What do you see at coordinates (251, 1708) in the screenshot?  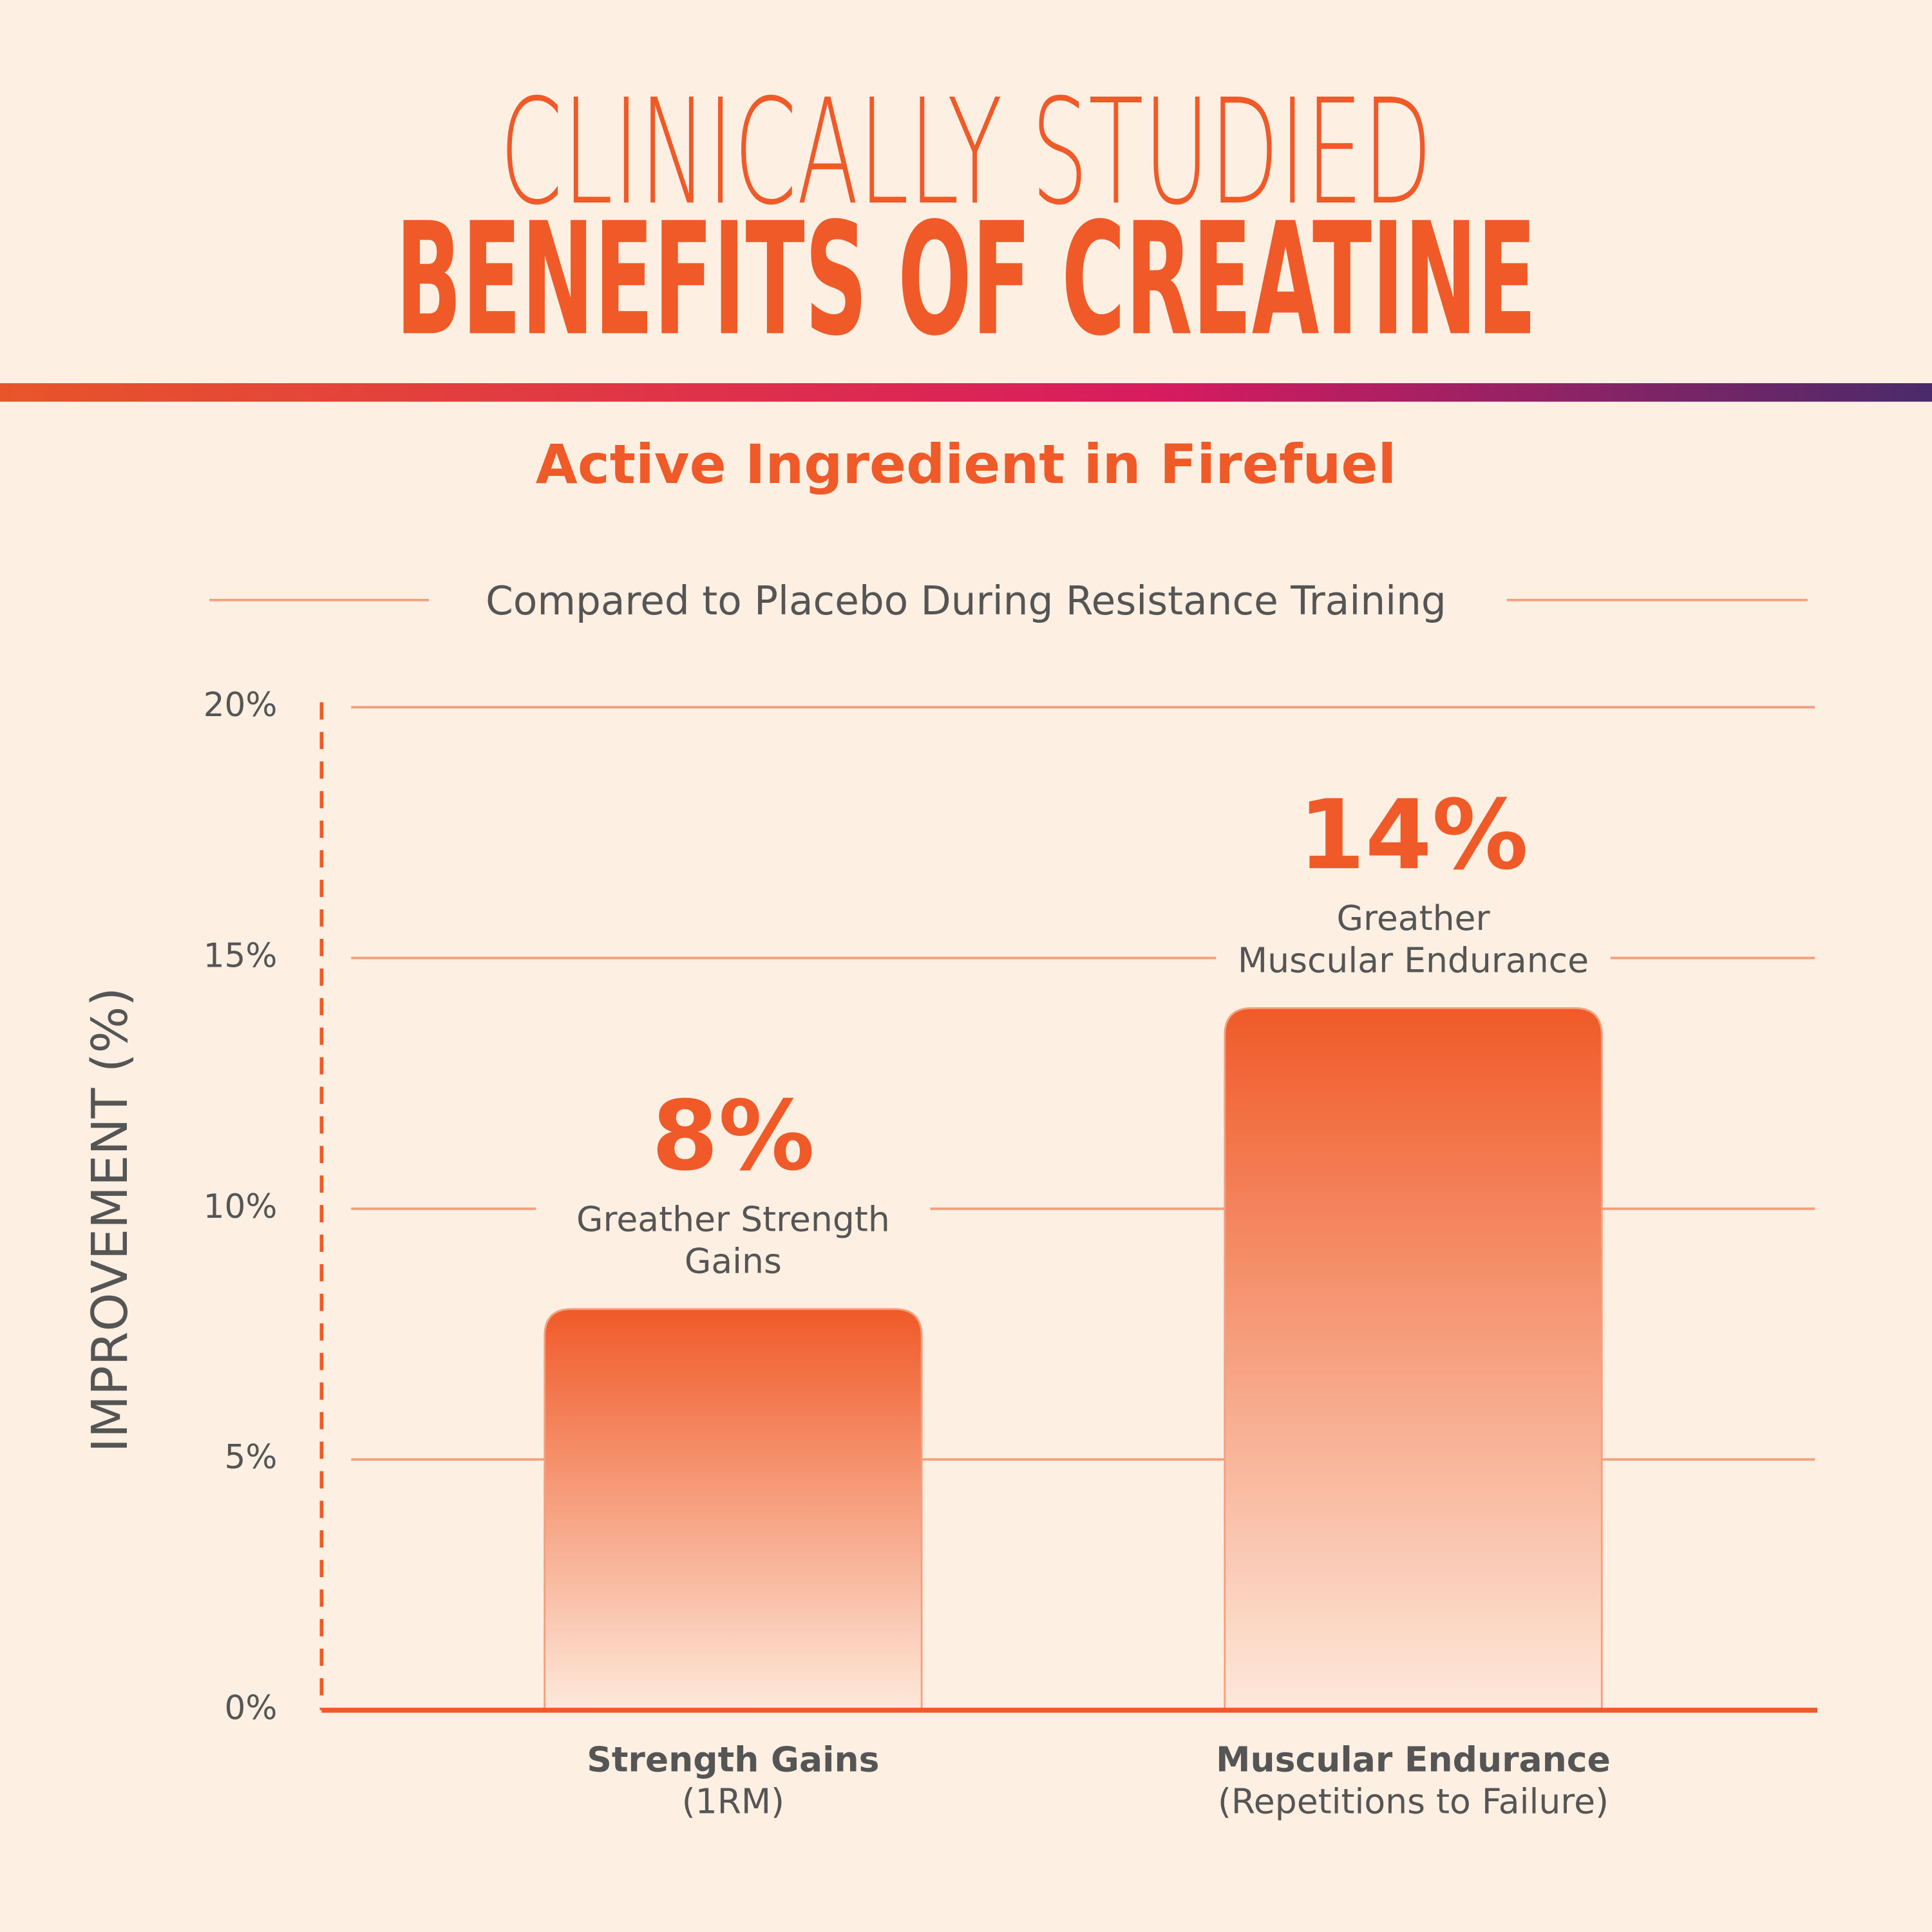 I see `y-tick-label: 0%` at bounding box center [251, 1708].